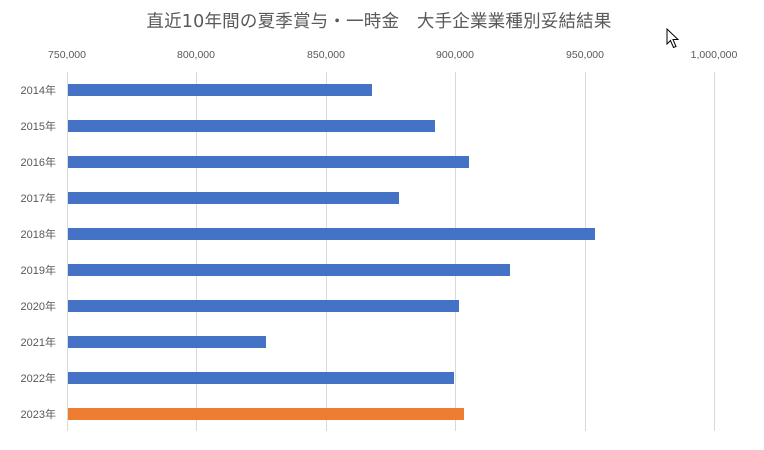 The width and height of the screenshot is (764, 450). I want to click on y-tick-label: 2021年, so click(38, 343).